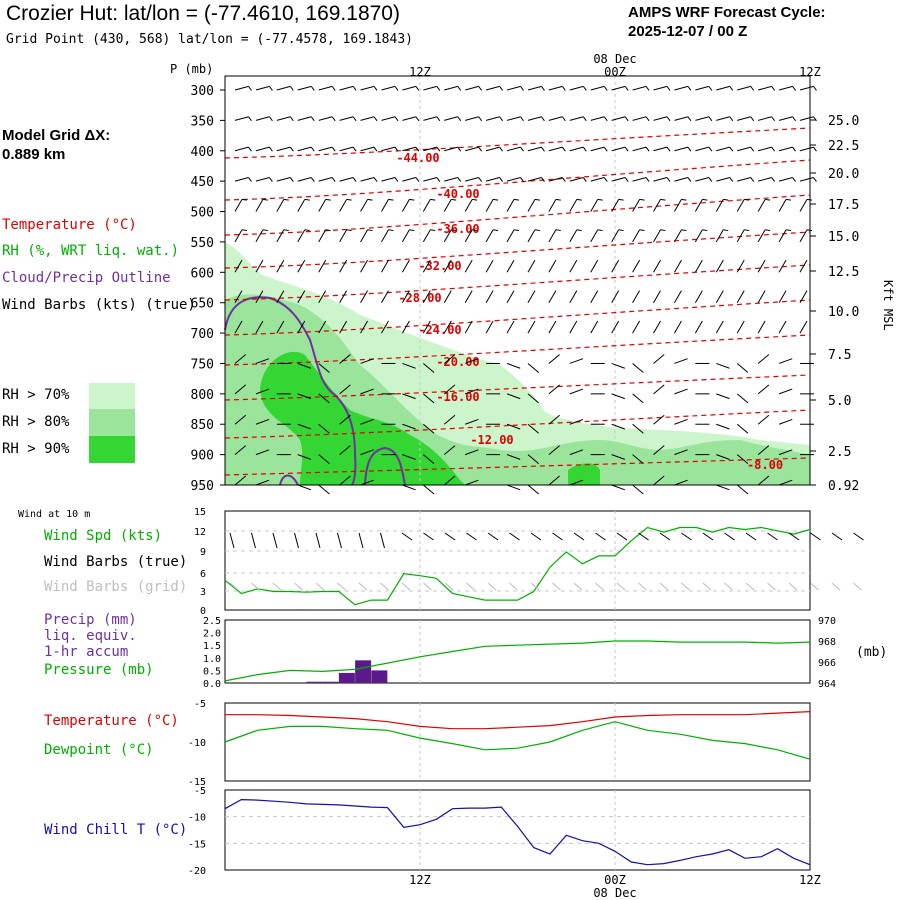 Image resolution: width=900 pixels, height=900 pixels. I want to click on precip-tick-label: 1.0, so click(212, 659).